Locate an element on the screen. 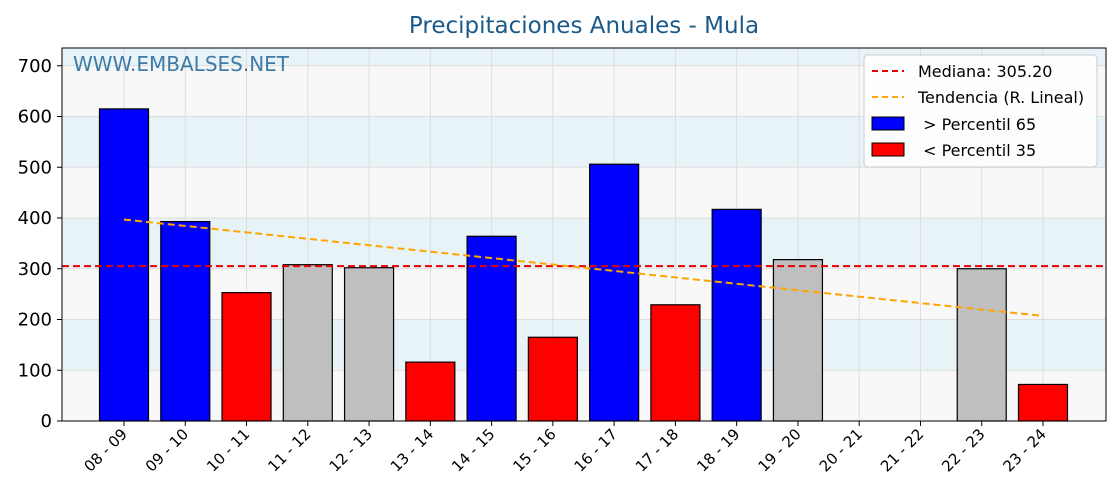 The height and width of the screenshot is (500, 1120). legend-low-swatch is located at coordinates (888, 149).